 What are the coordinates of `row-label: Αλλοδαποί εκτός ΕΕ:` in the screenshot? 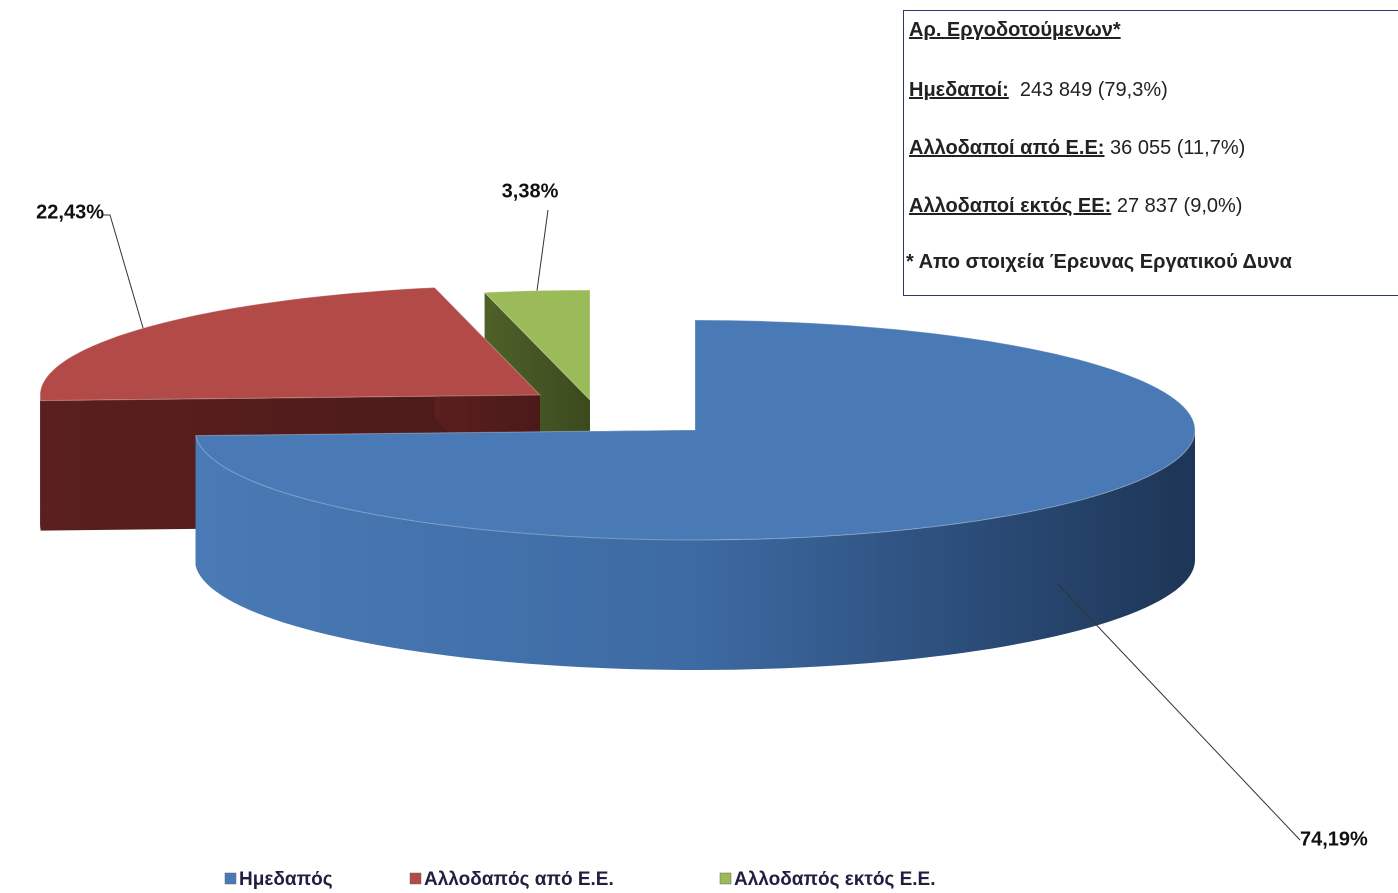 It's located at (1010, 206).